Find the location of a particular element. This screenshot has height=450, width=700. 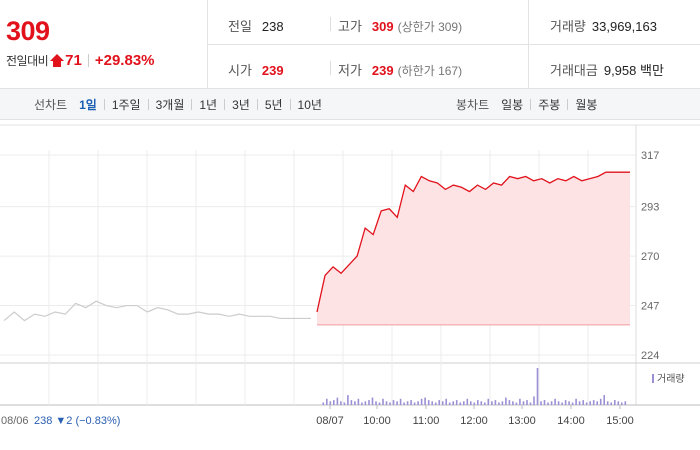

upper-limit: (상한가 309) is located at coordinates (430, 27).